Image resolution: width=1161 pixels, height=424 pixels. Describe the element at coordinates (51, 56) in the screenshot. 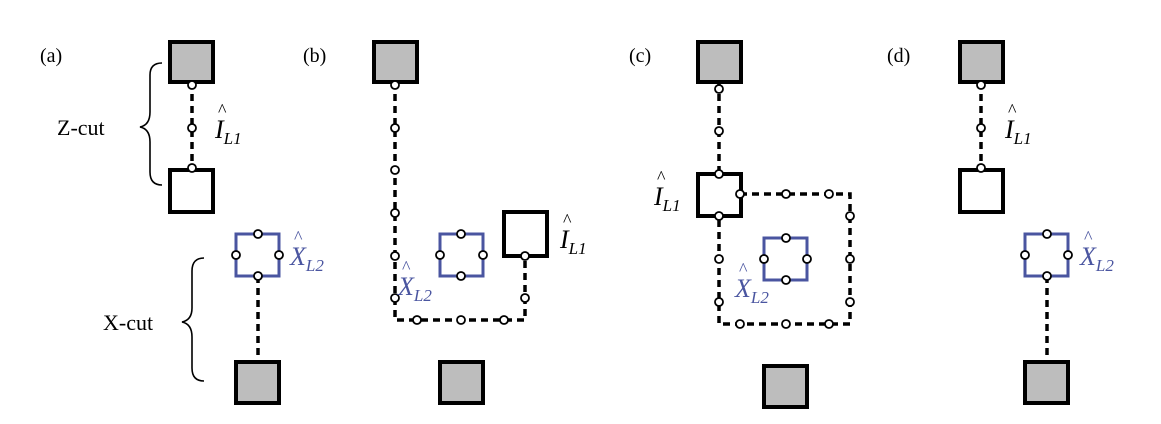

I see `panel-a-label: (a)` at that location.